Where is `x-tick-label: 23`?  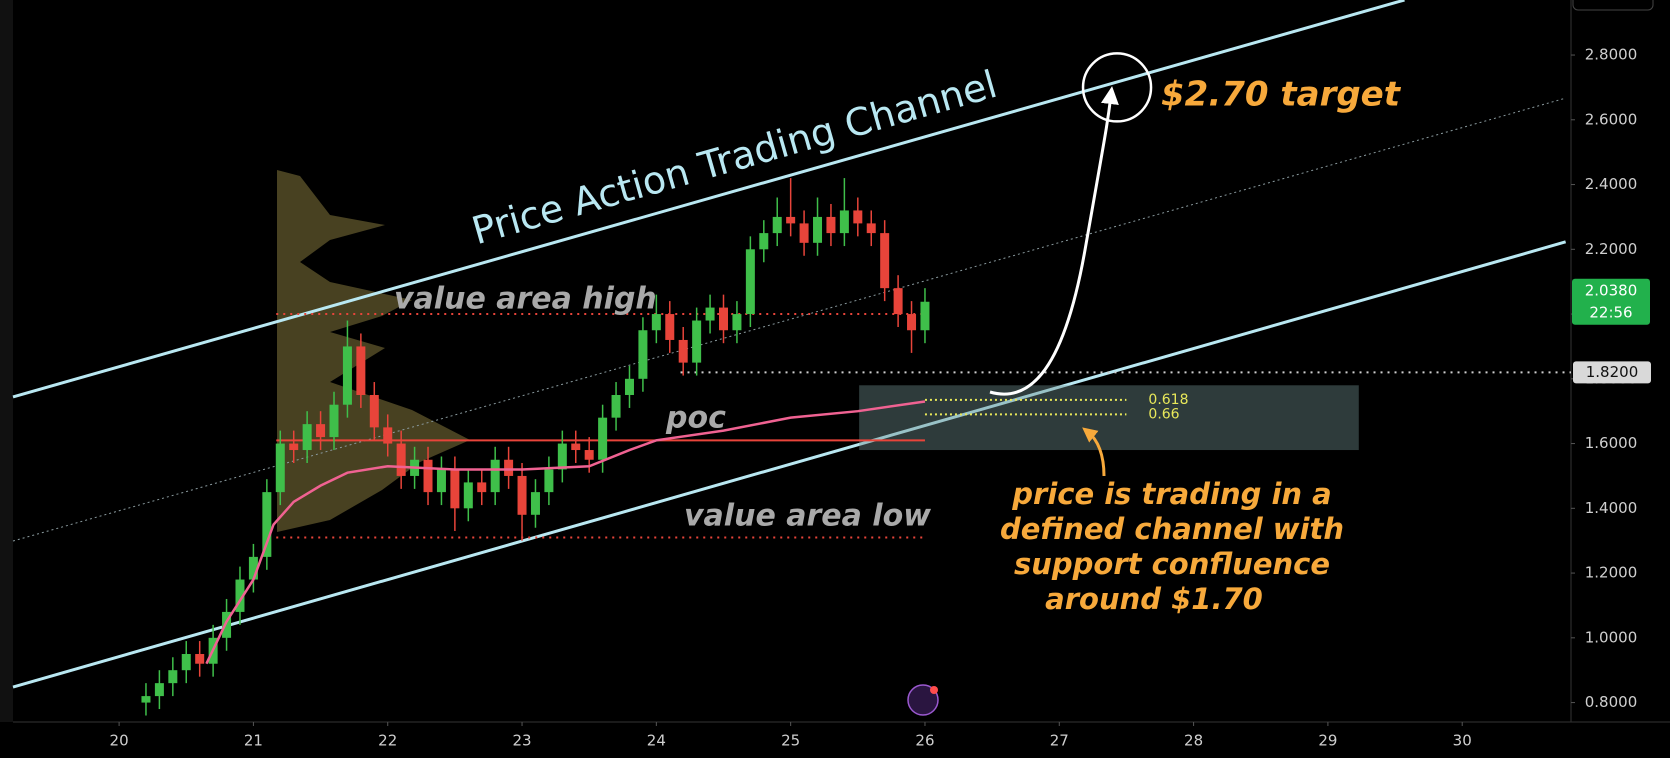 x-tick-label: 23 is located at coordinates (521, 741).